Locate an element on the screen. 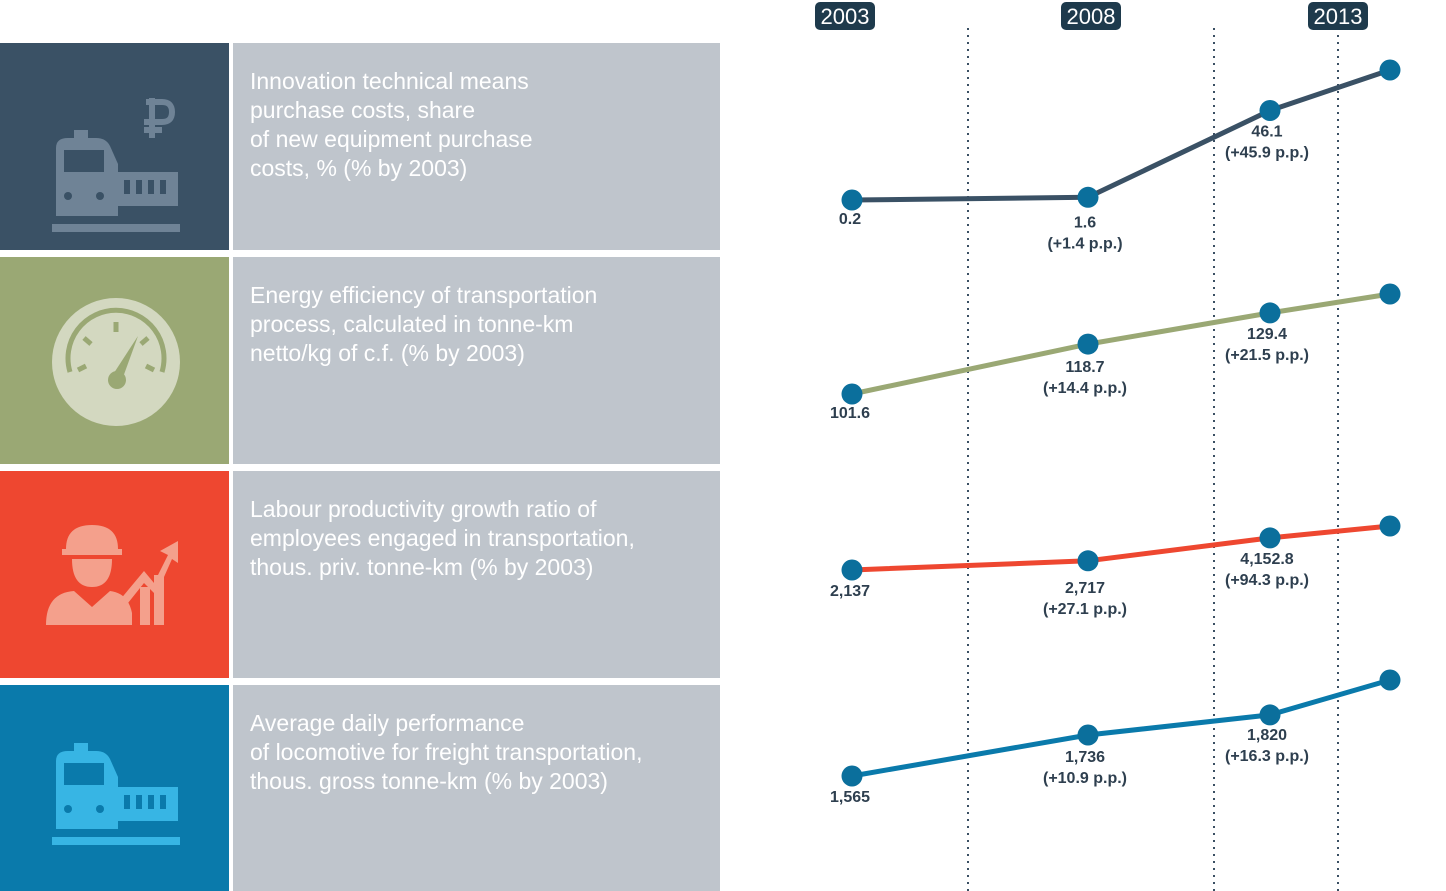  change-label: (+14.4 p.p.) is located at coordinates (1085, 388).